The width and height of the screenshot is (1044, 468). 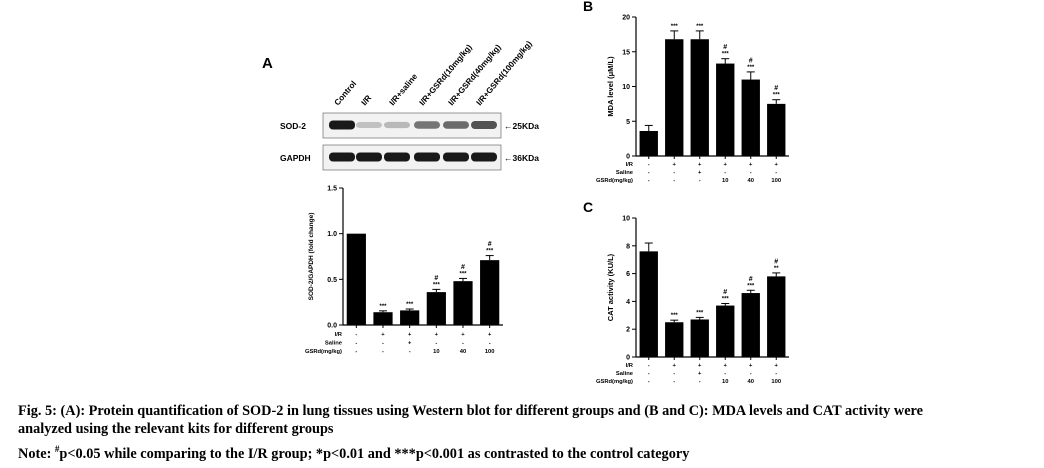 I want to click on blot-row-label: GAPDH, so click(x=295, y=158).